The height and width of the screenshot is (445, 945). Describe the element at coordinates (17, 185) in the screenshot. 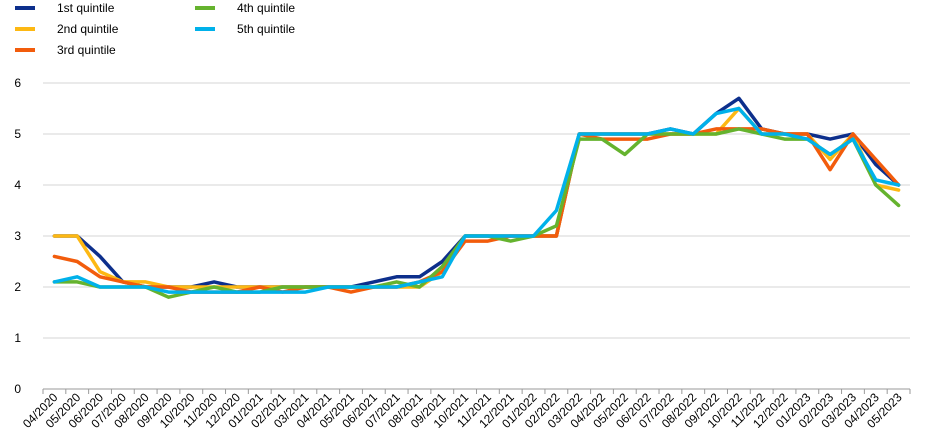

I see `y-tick-label-4: 4` at that location.